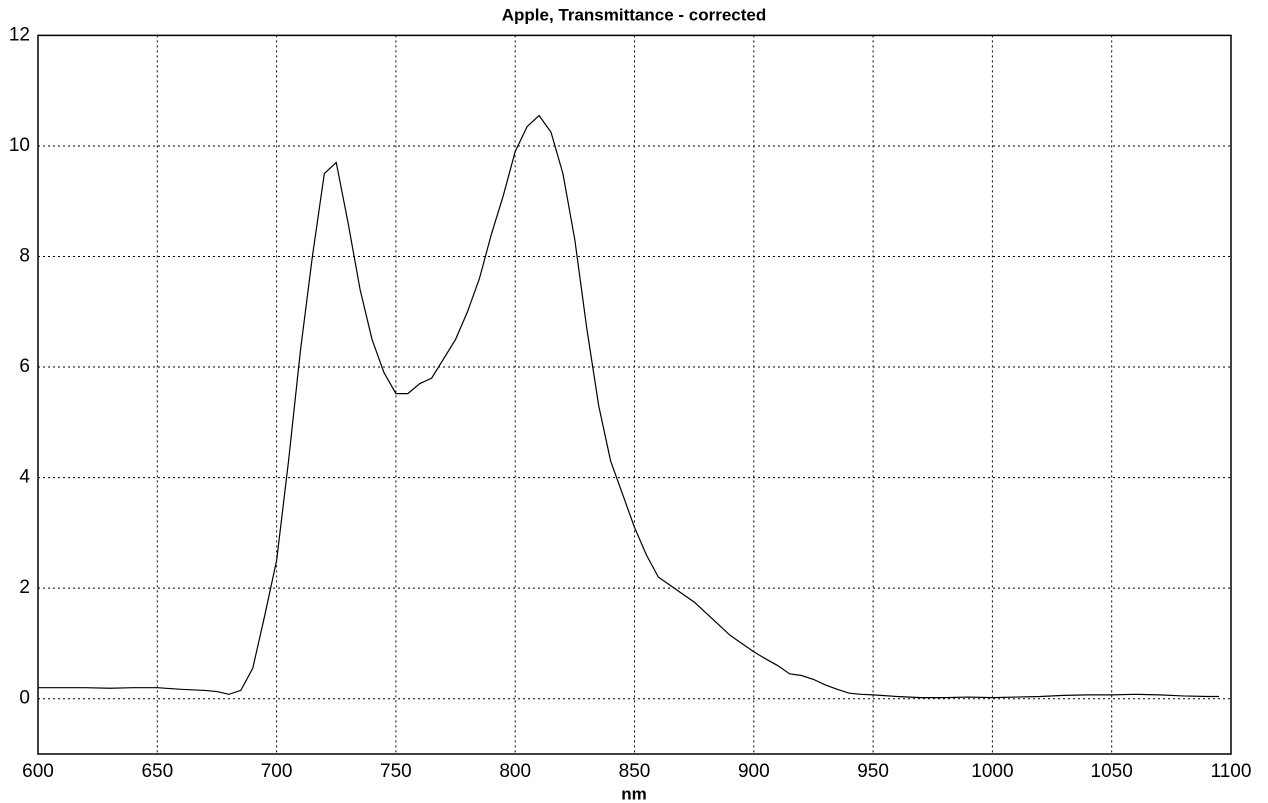  What do you see at coordinates (873, 771) in the screenshot?
I see `x-tick-label: 950` at bounding box center [873, 771].